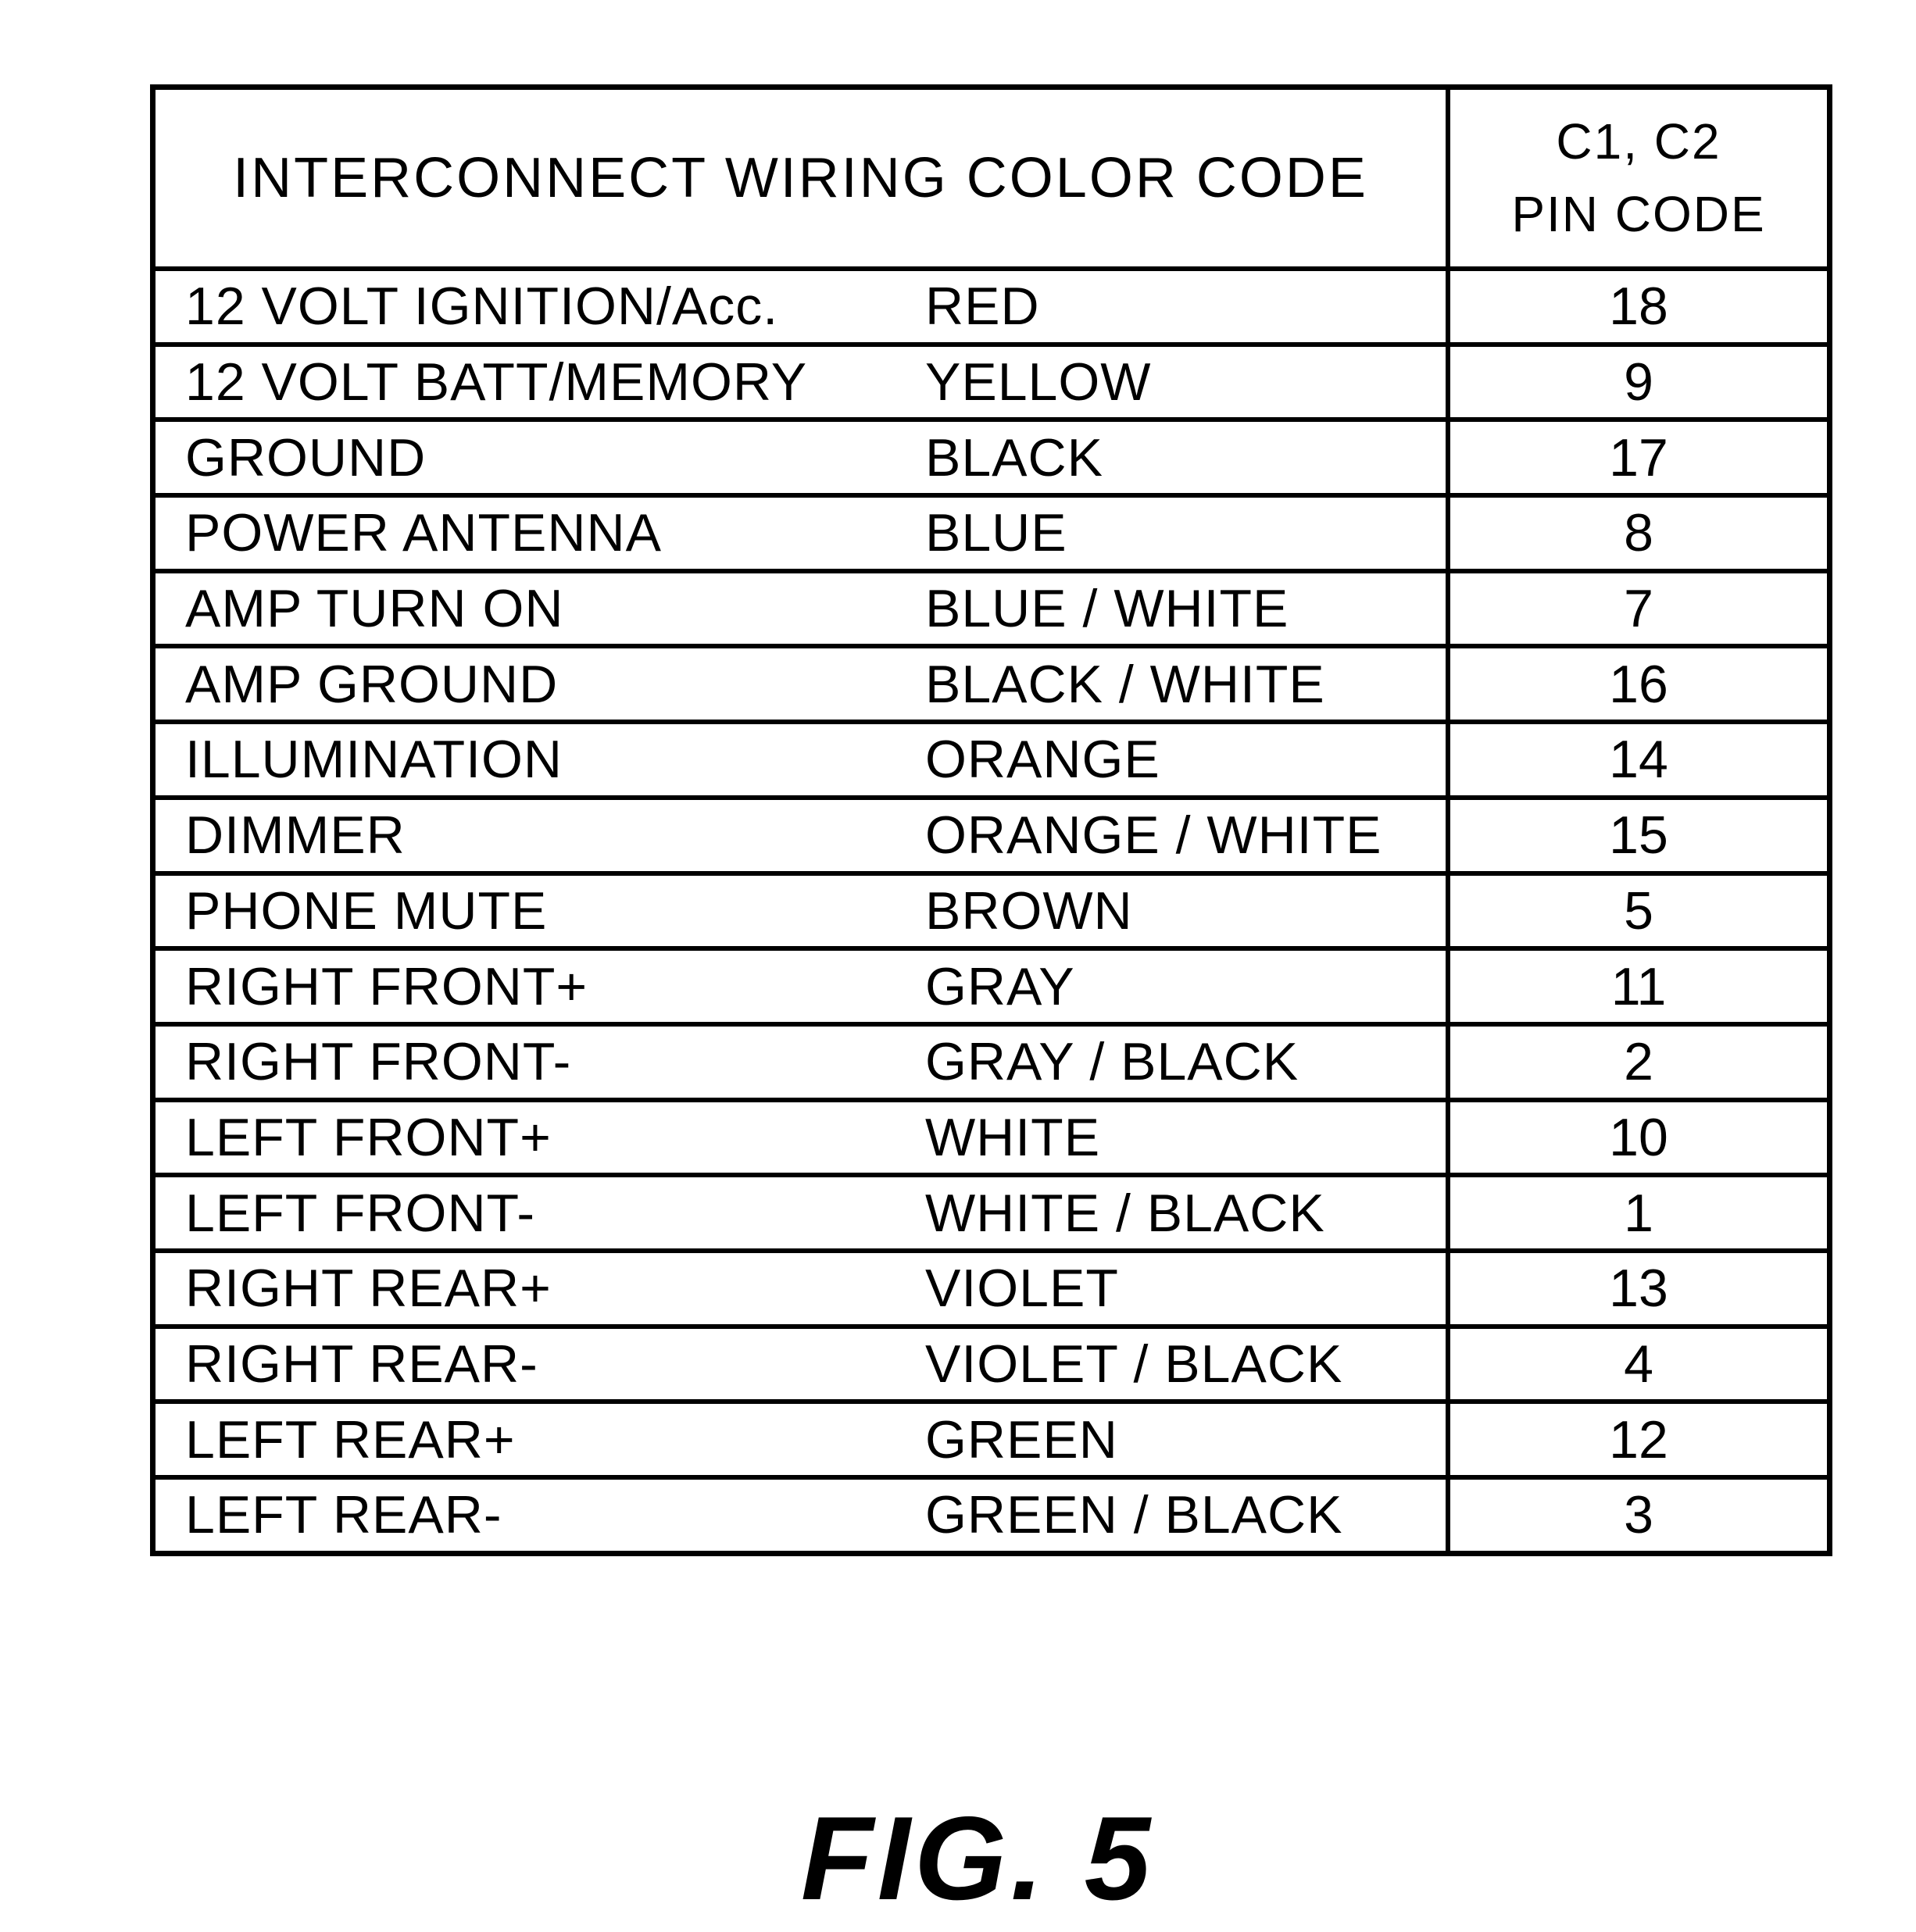 The width and height of the screenshot is (1916, 1932). What do you see at coordinates (1042, 760) in the screenshot?
I see `wire-color-label: ORANGE` at bounding box center [1042, 760].